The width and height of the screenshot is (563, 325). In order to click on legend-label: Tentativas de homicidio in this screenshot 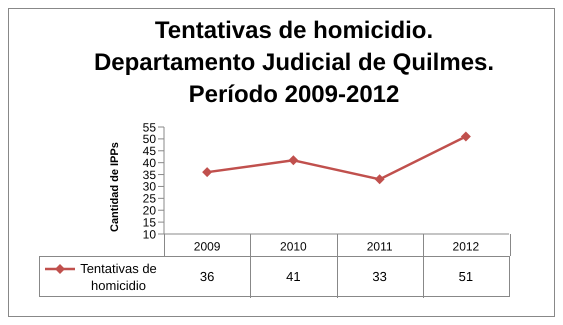, I will do `click(118, 277)`.